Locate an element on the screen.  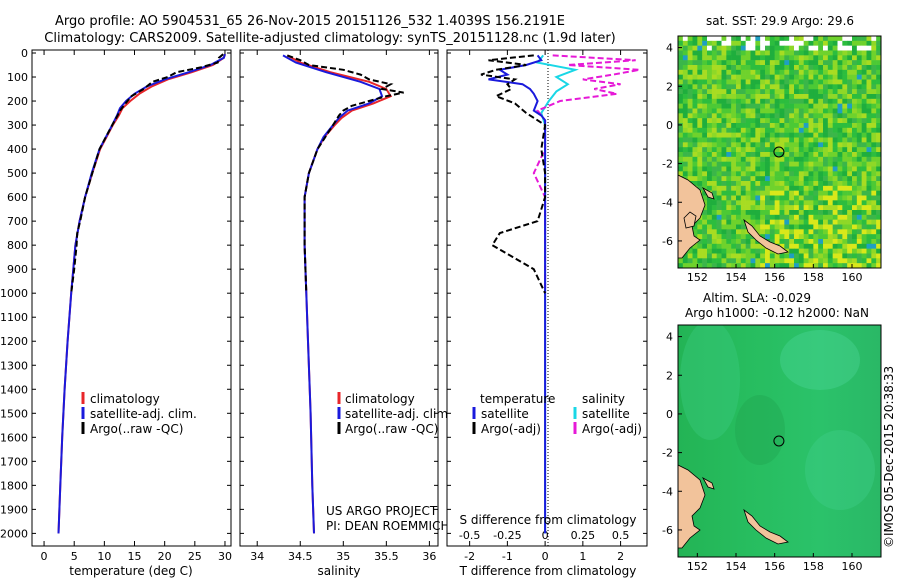
x-tick-label: 36 is located at coordinates (429, 556).